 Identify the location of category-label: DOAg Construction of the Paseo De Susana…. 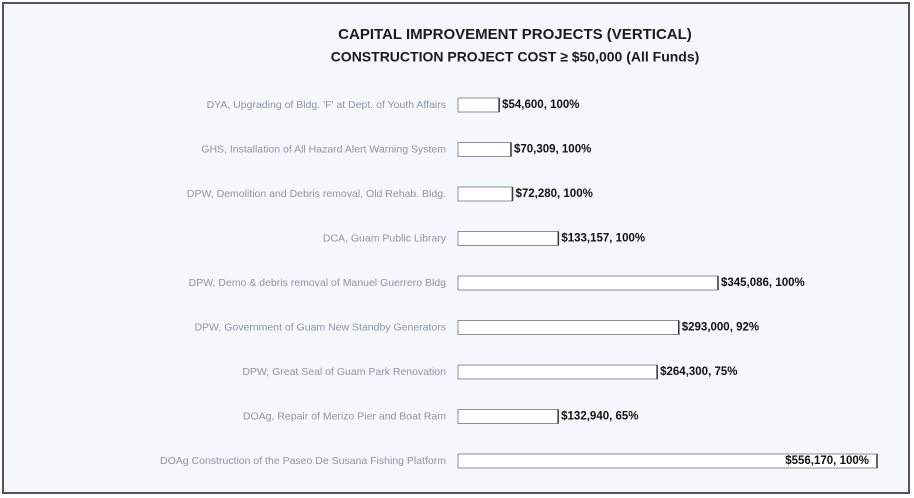
(303, 461).